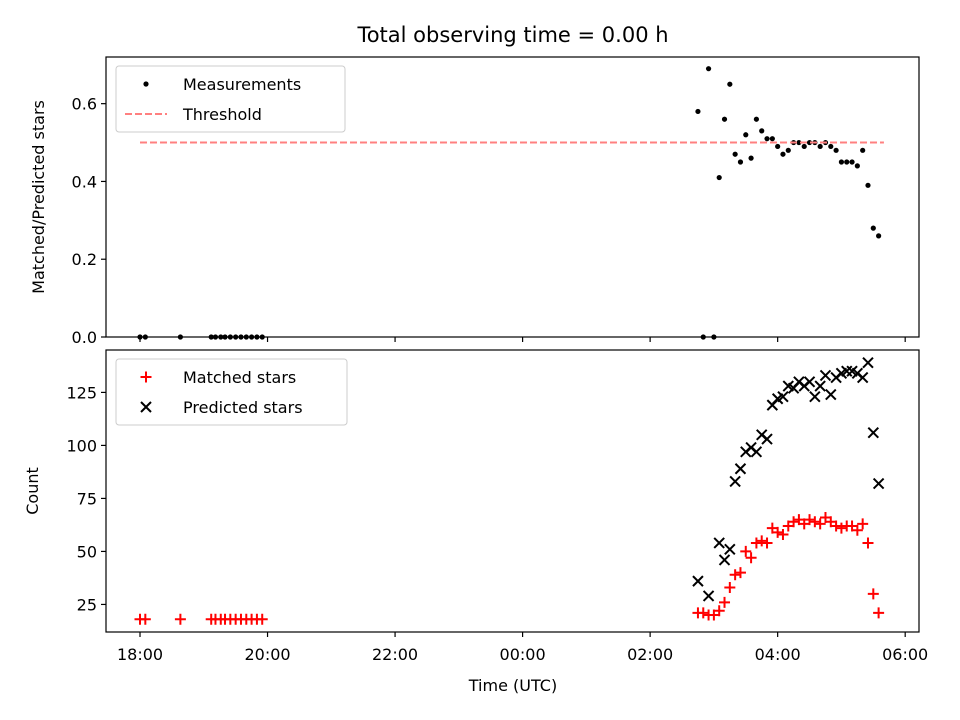 Image resolution: width=960 pixels, height=720 pixels. What do you see at coordinates (788, 479) in the screenshot?
I see `series-predicted-stars` at bounding box center [788, 479].